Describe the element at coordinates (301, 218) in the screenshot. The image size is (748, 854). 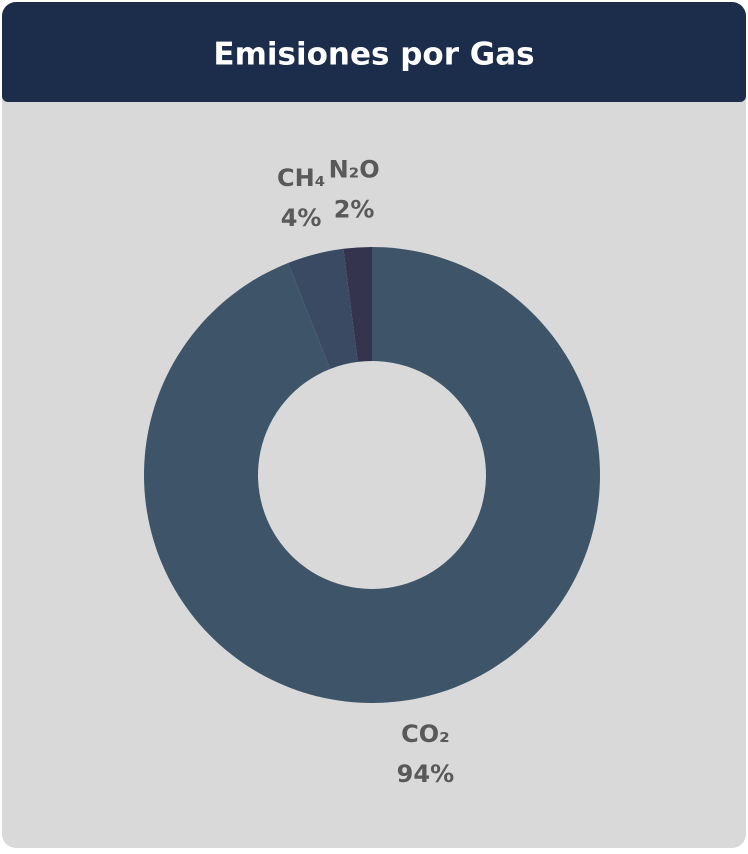
I see `slice-percent: 4%` at that location.